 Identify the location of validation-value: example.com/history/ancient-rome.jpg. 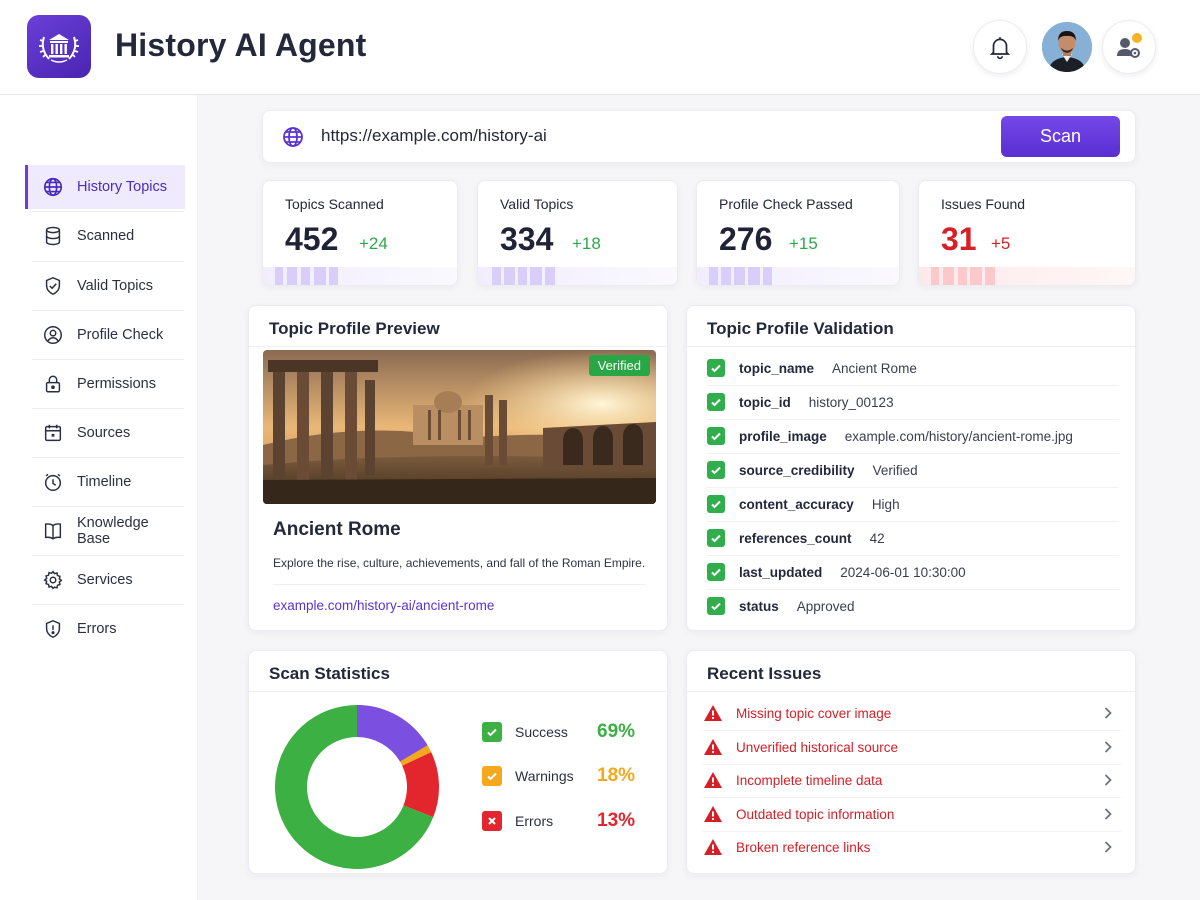
(958, 436).